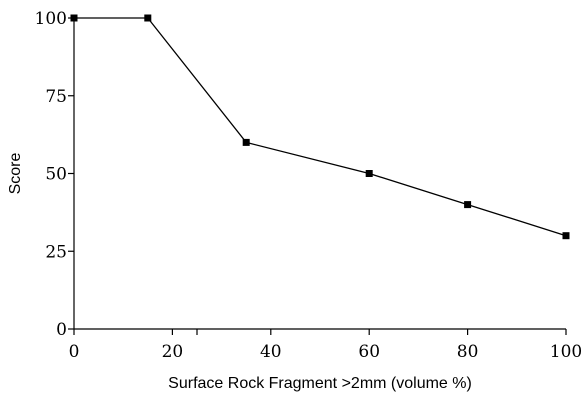 Image resolution: width=581 pixels, height=394 pixels. Describe the element at coordinates (369, 352) in the screenshot. I see `x-tick-label: 60` at that location.